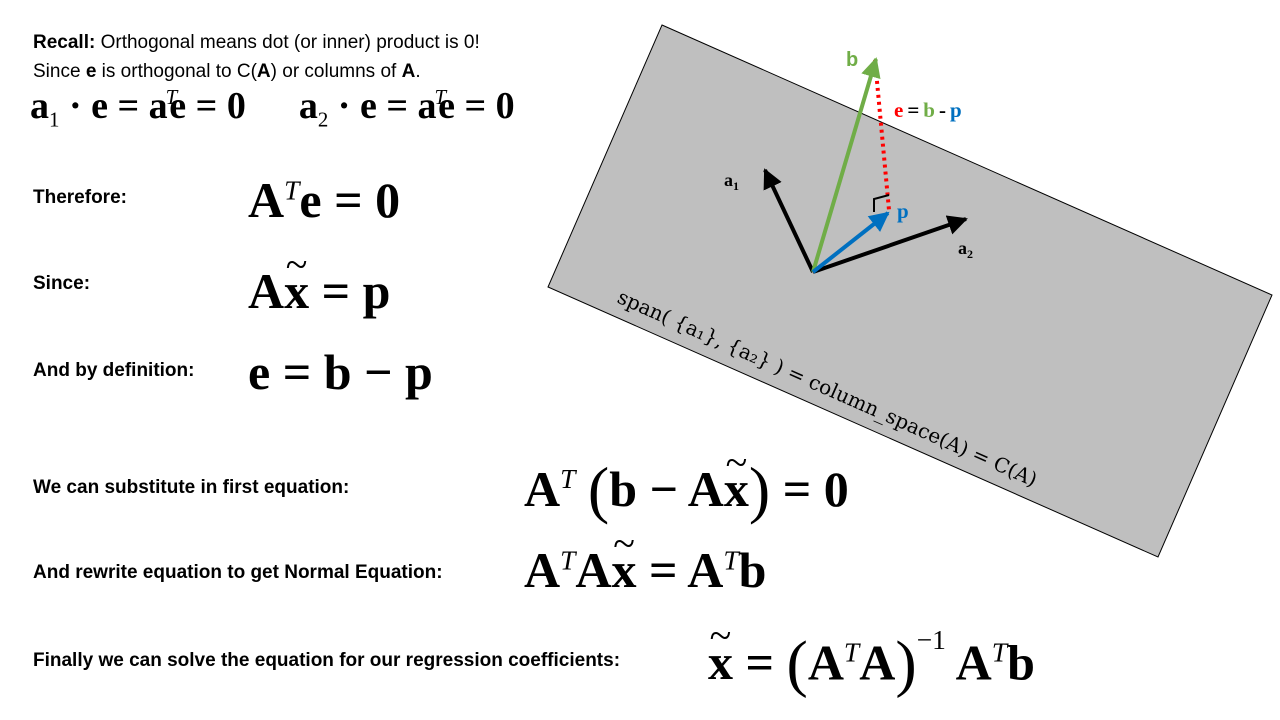  Describe the element at coordinates (903, 211) in the screenshot. I see `label-p: p` at that location.